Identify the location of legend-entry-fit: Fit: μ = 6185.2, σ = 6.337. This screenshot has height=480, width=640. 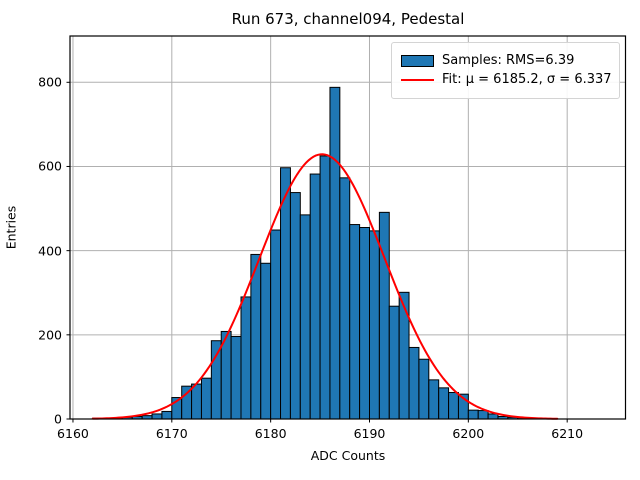
(506, 80).